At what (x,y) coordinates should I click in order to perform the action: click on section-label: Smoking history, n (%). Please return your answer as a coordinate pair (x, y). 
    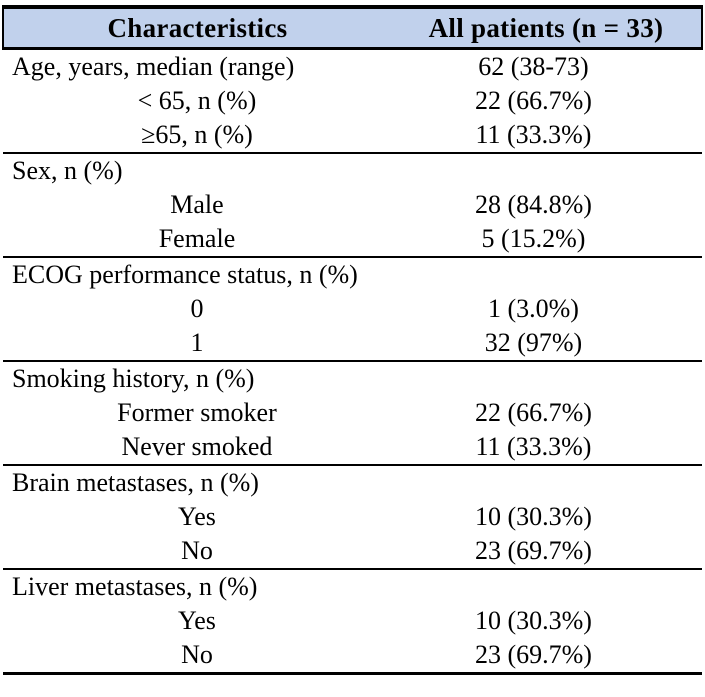
    Looking at the image, I should click on (197, 378).